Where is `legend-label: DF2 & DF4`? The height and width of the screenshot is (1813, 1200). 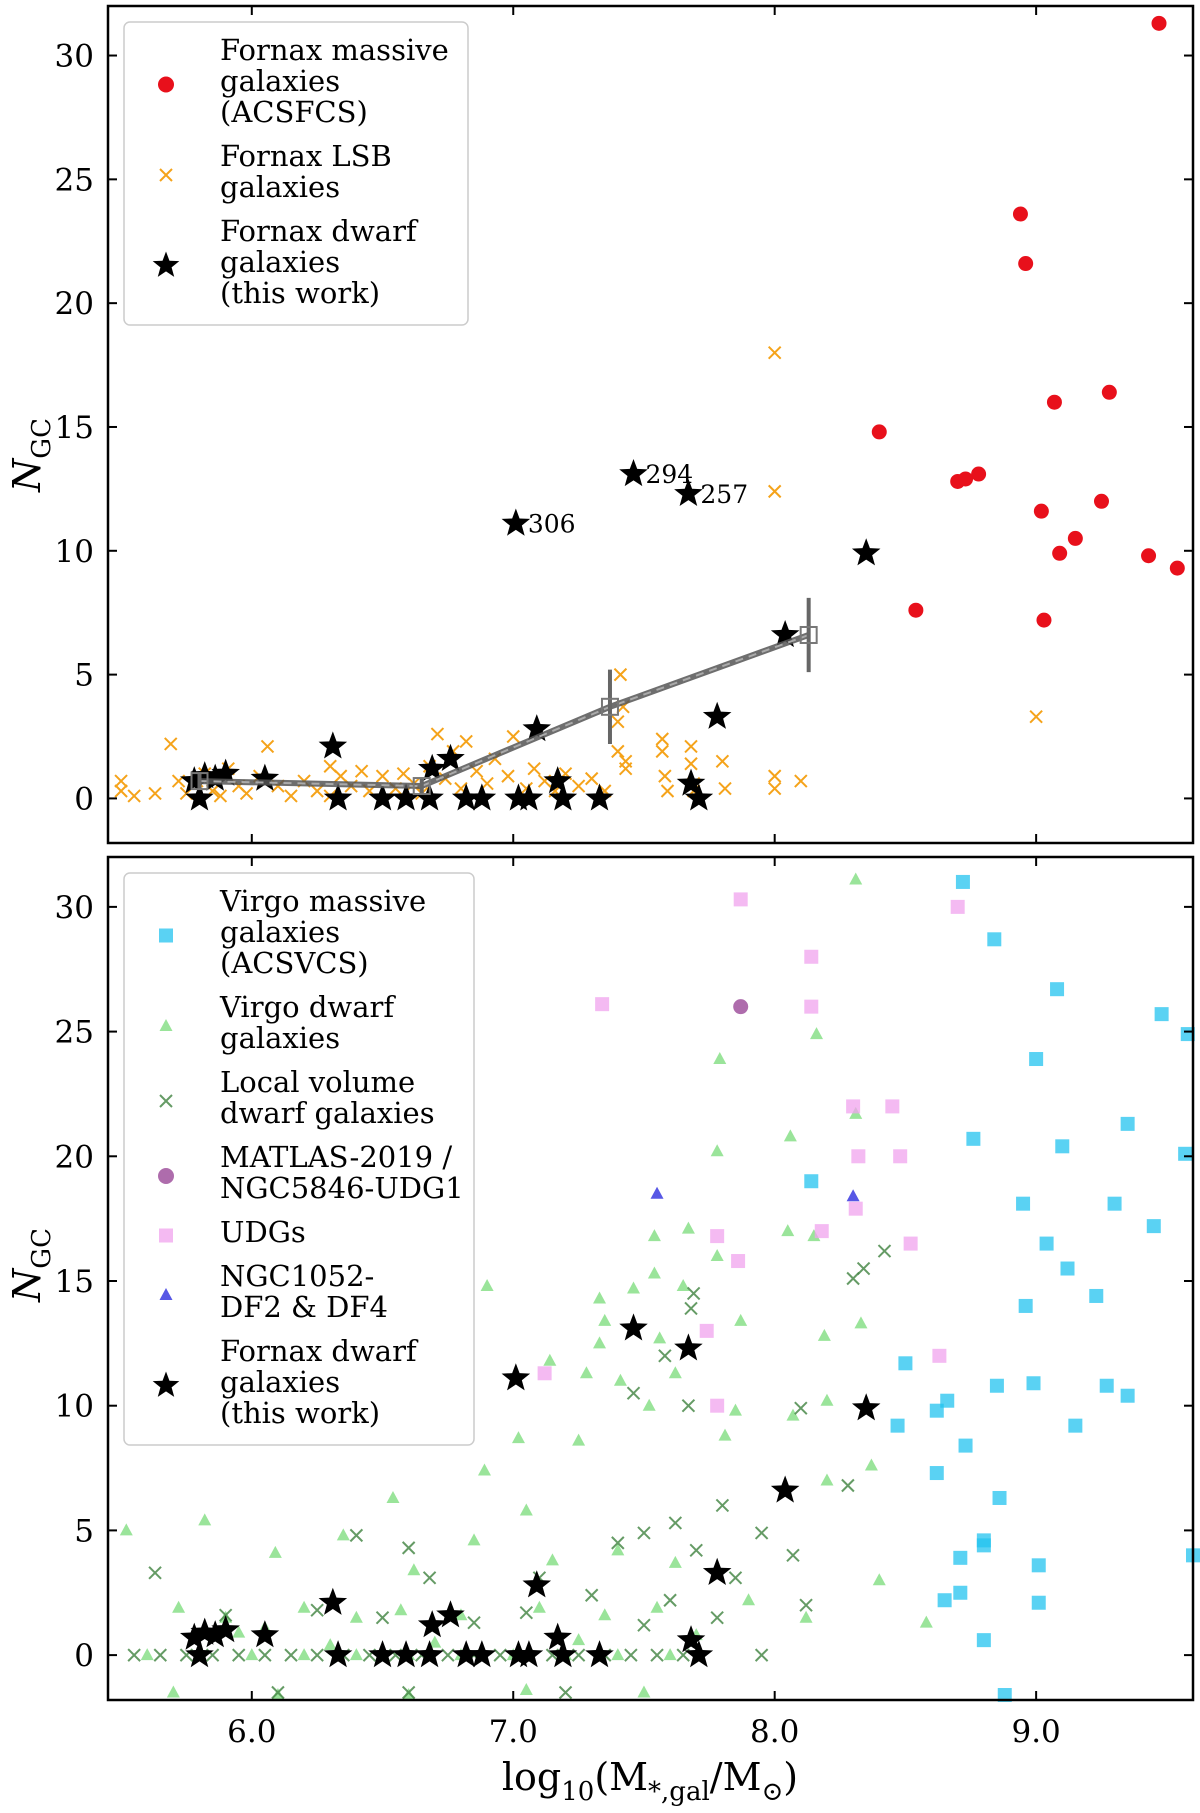
legend-label: DF2 & DF4 is located at coordinates (304, 1307).